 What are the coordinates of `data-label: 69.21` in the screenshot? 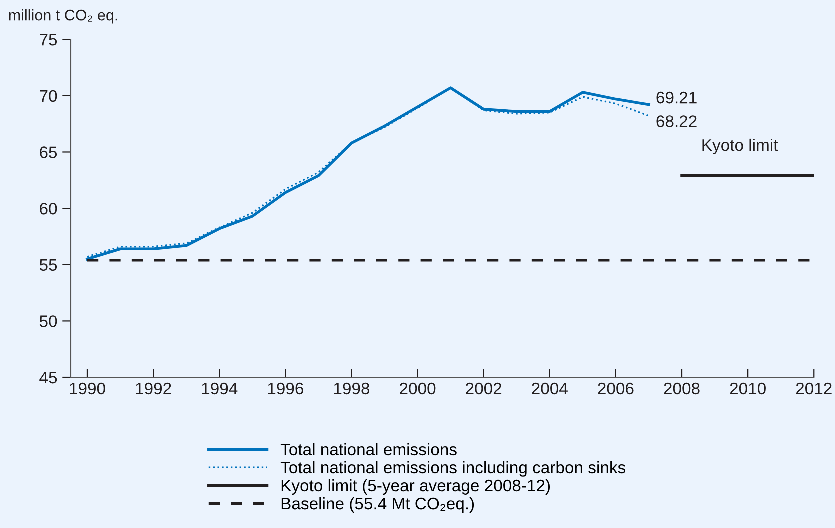 It's located at (676, 98).